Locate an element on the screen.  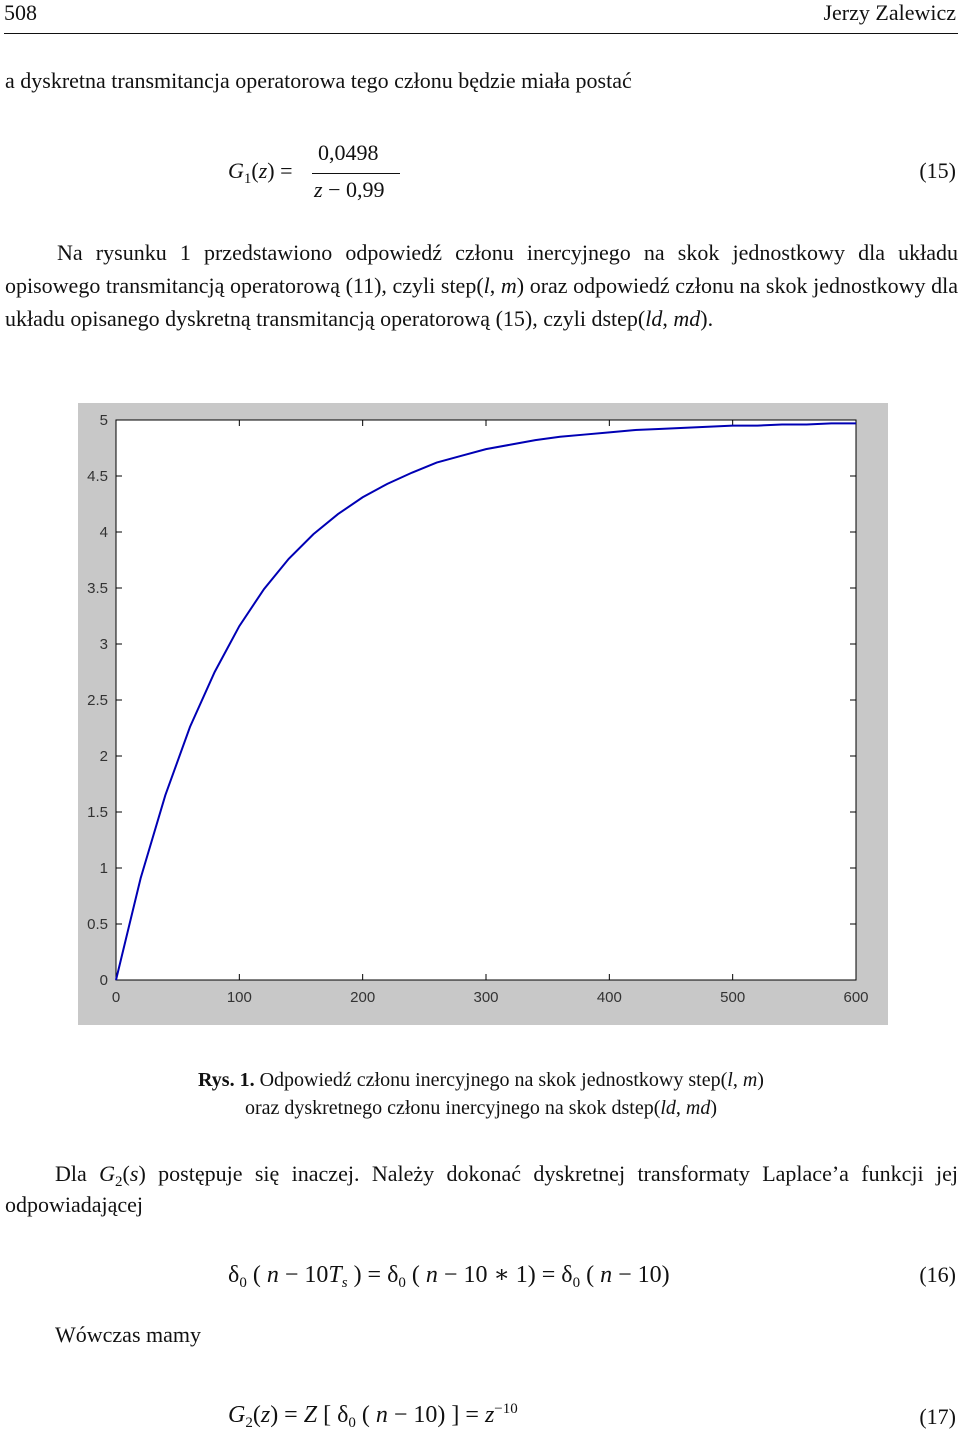
equation-number: (17) is located at coordinates (937, 1416).